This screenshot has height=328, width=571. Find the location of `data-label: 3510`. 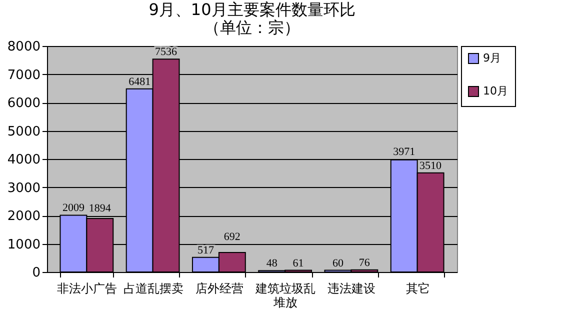

data-label: 3510 is located at coordinates (431, 166).